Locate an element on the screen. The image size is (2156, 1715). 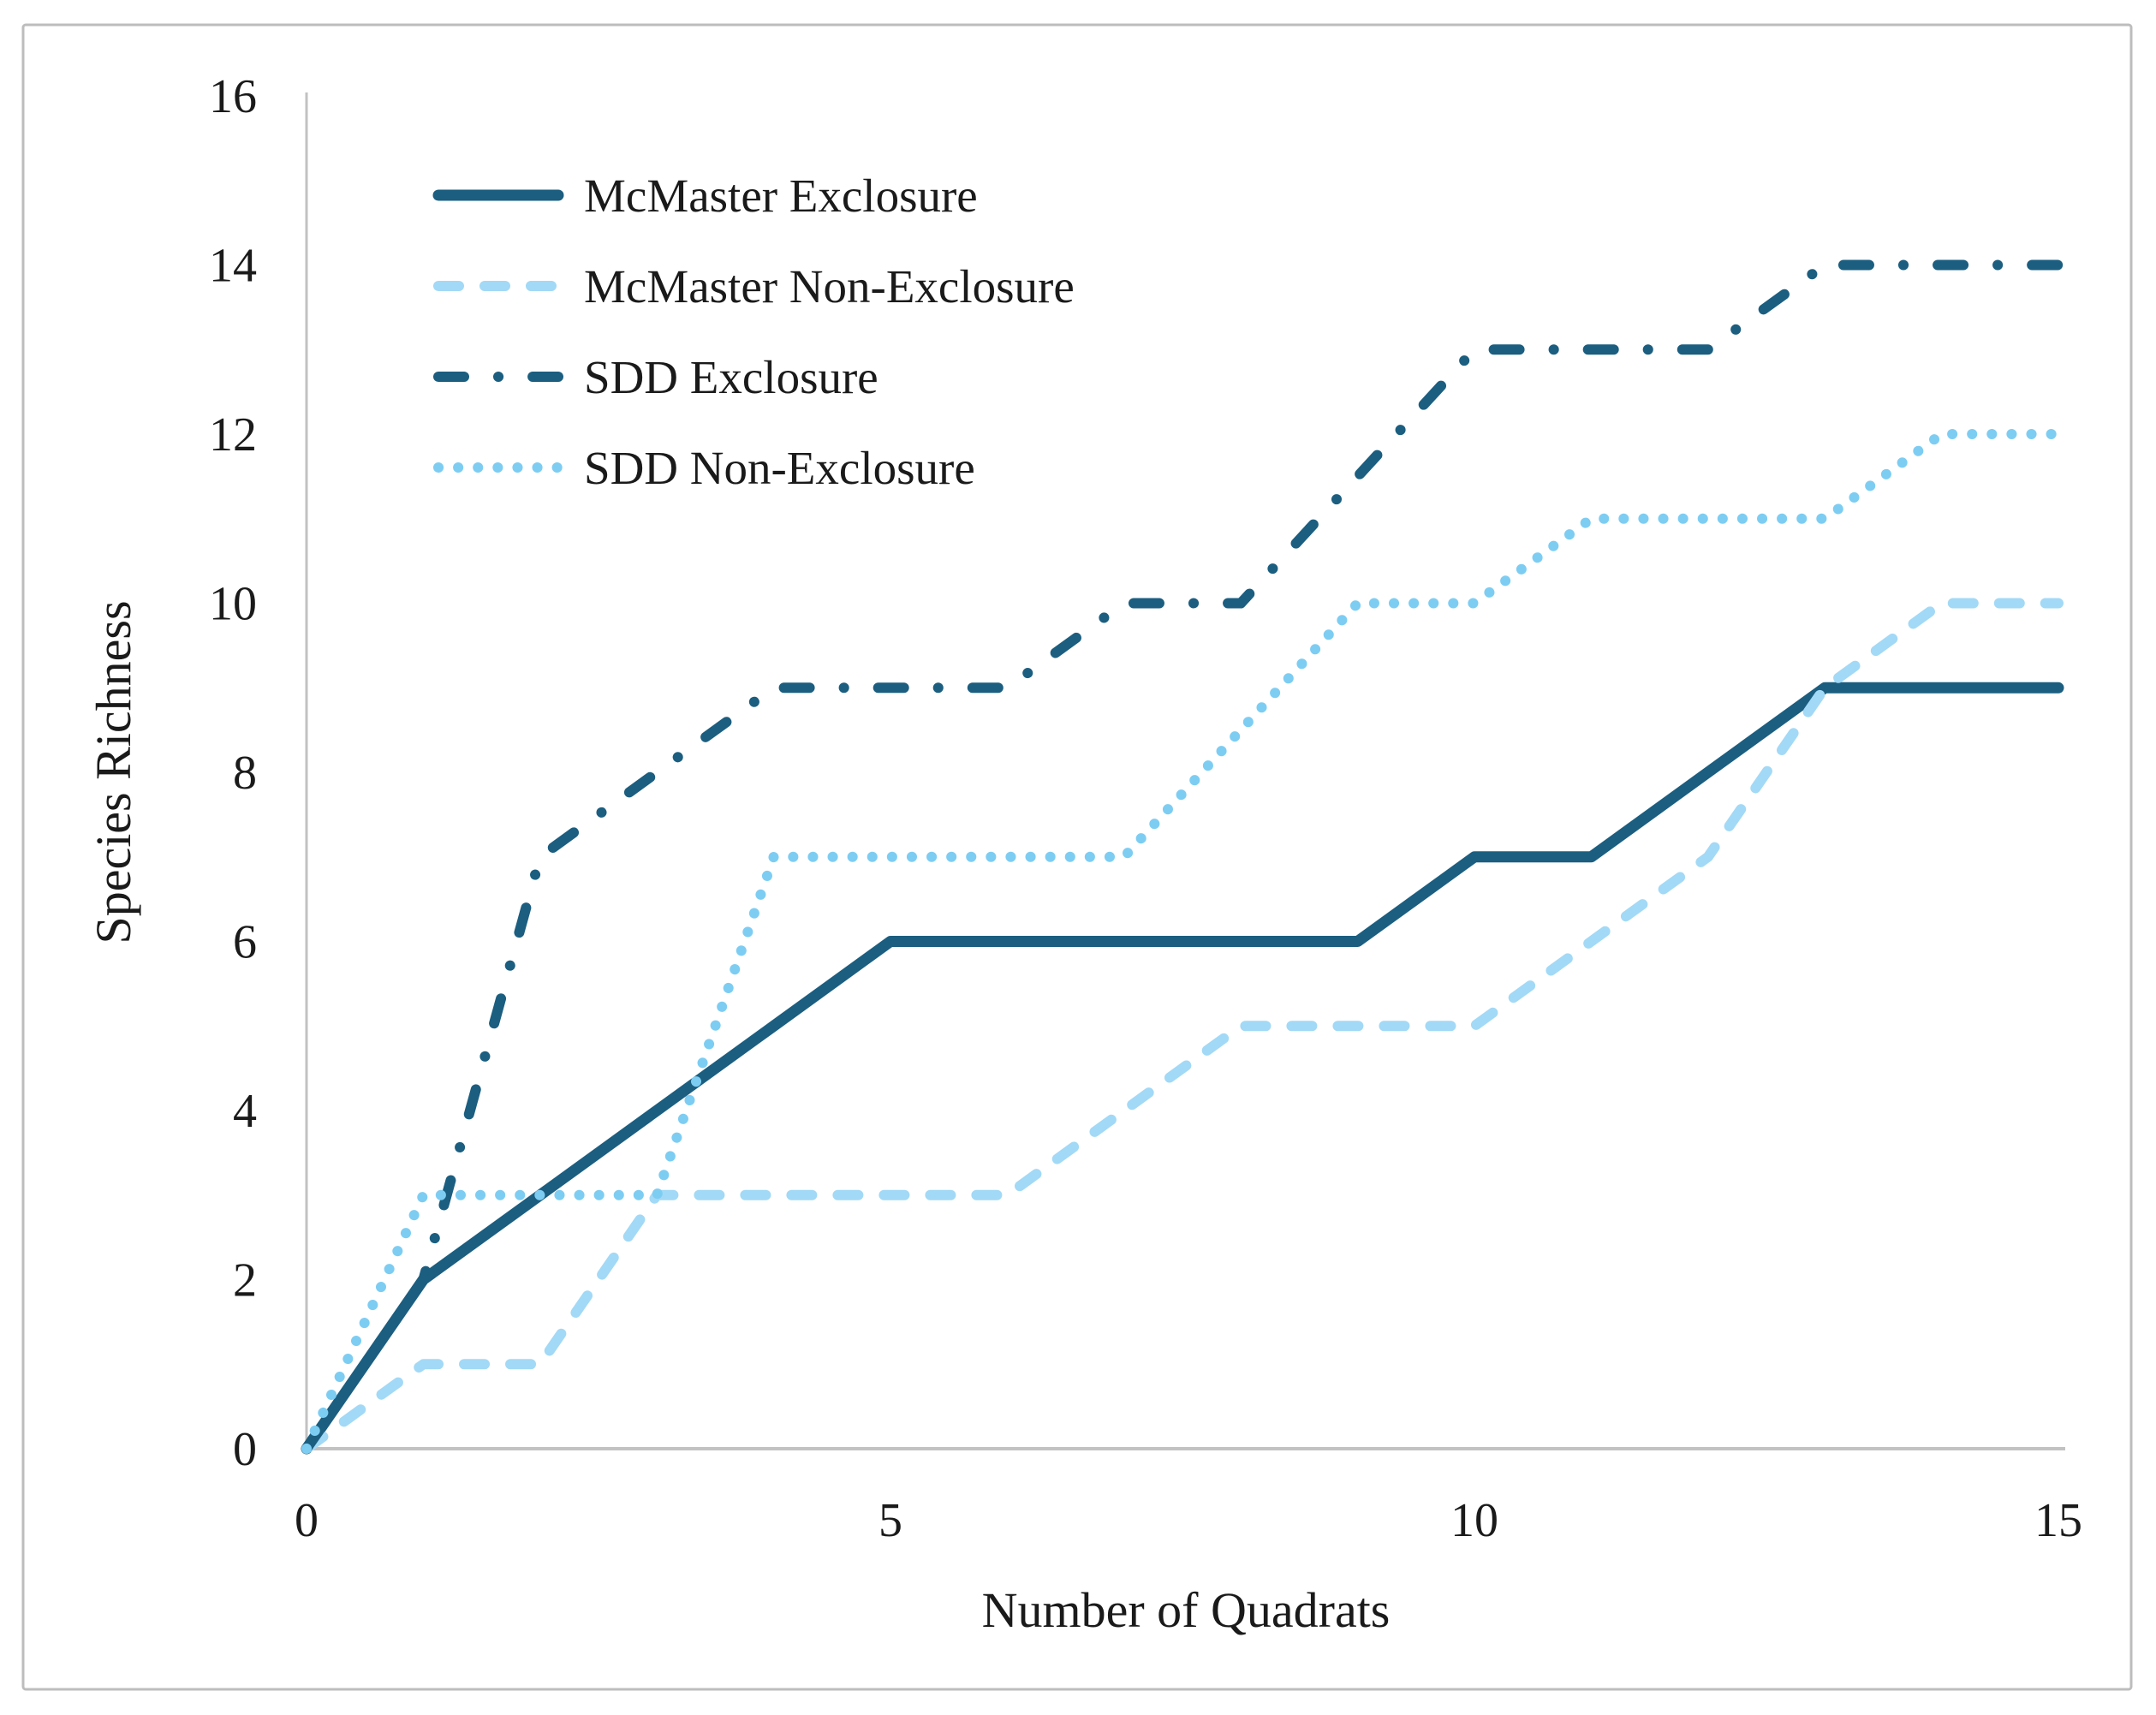
x-axis-title: Number of Quadrats is located at coordinates (1187, 1610).